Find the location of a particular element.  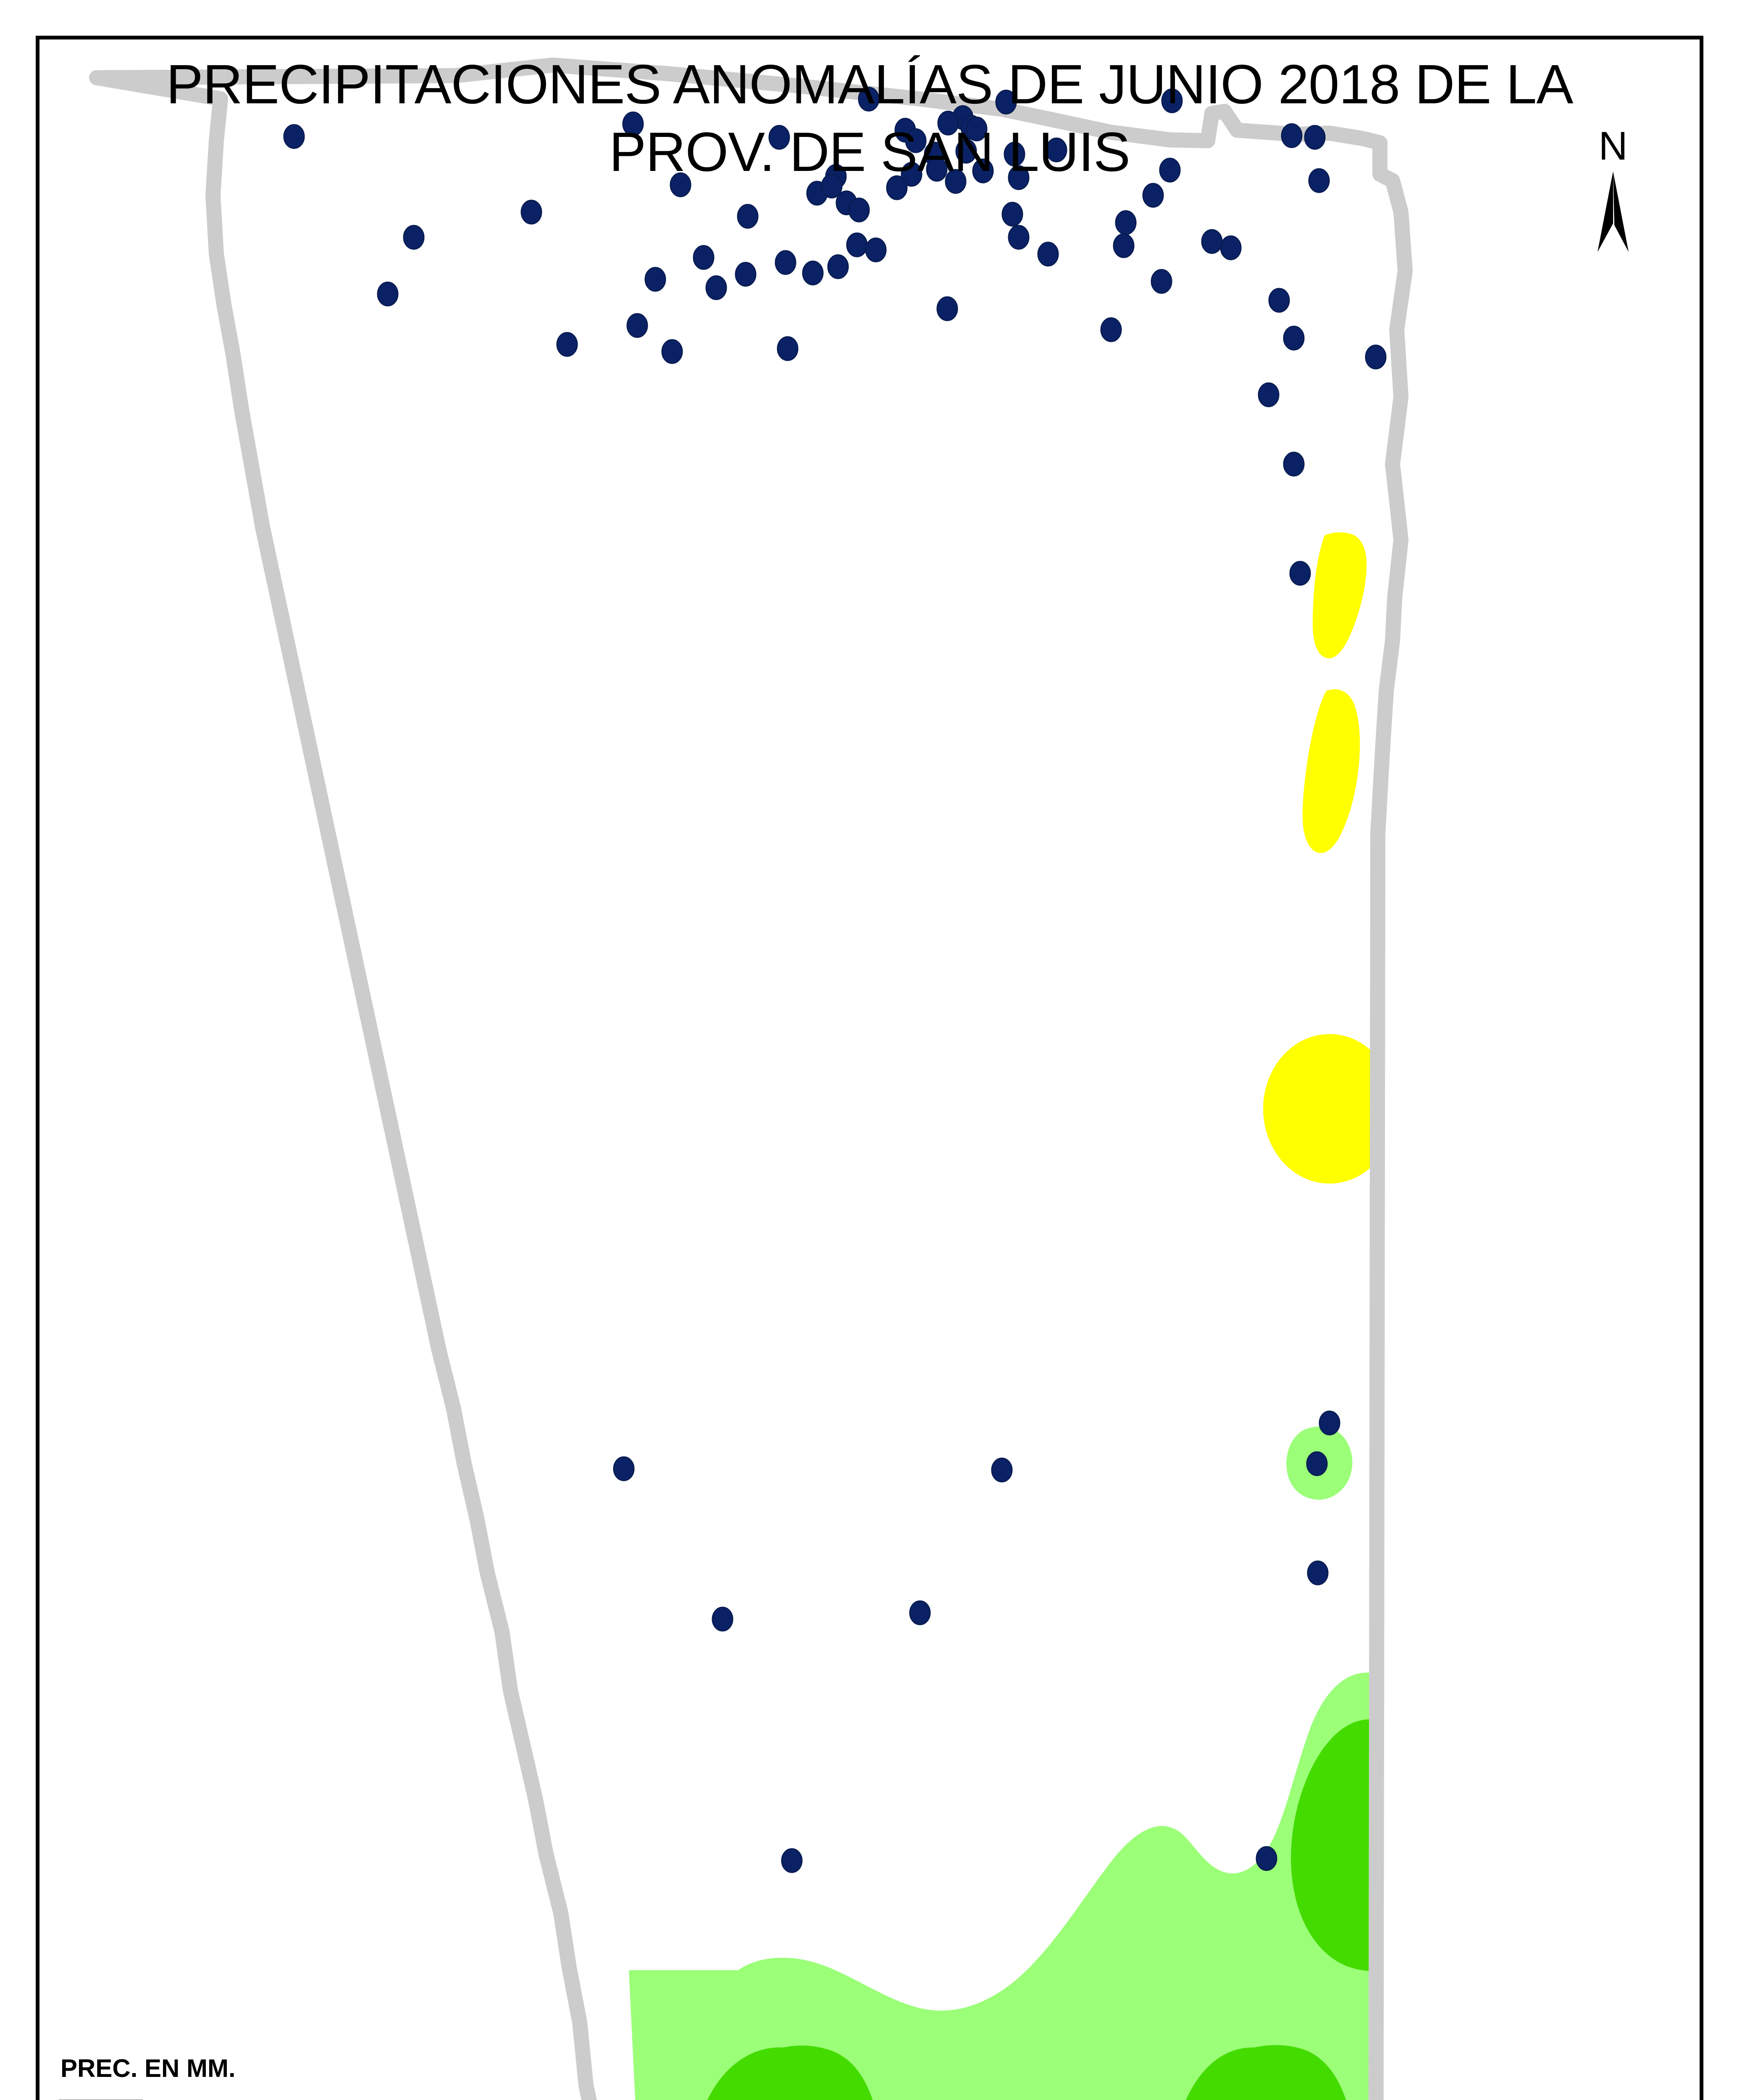

legend-item-yellow: -20 a -10 is located at coordinates (311, 2098).